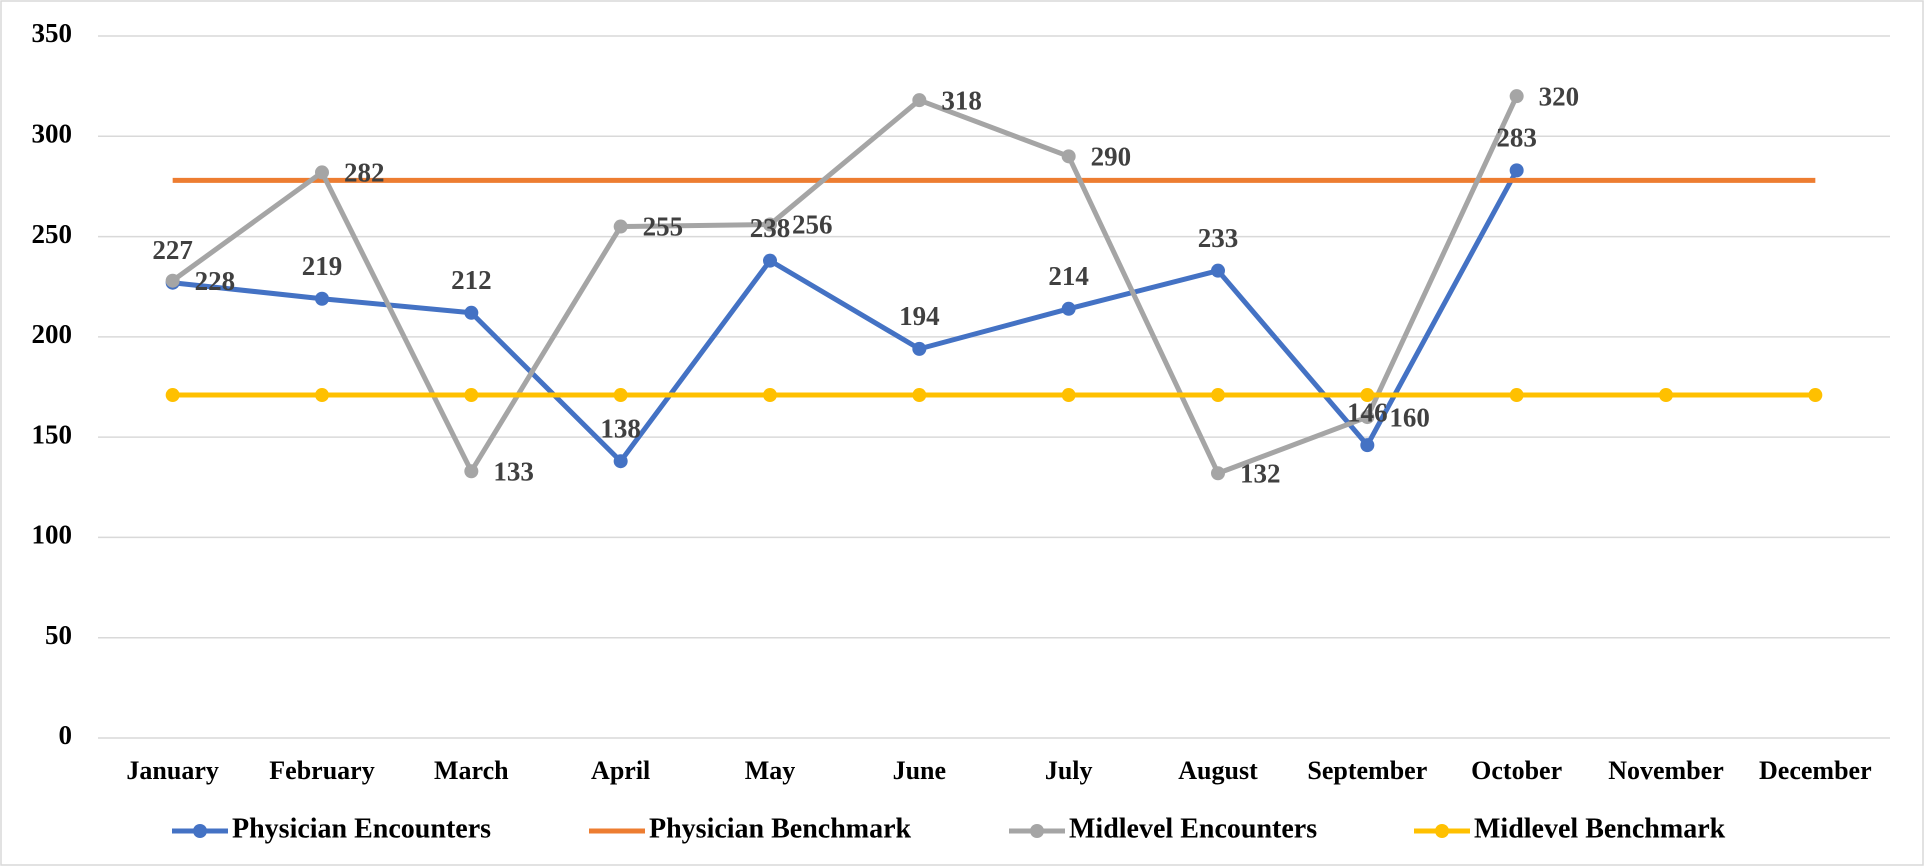 The image size is (1925, 867). Describe the element at coordinates (513, 471) in the screenshot. I see `data-label: 133` at that location.